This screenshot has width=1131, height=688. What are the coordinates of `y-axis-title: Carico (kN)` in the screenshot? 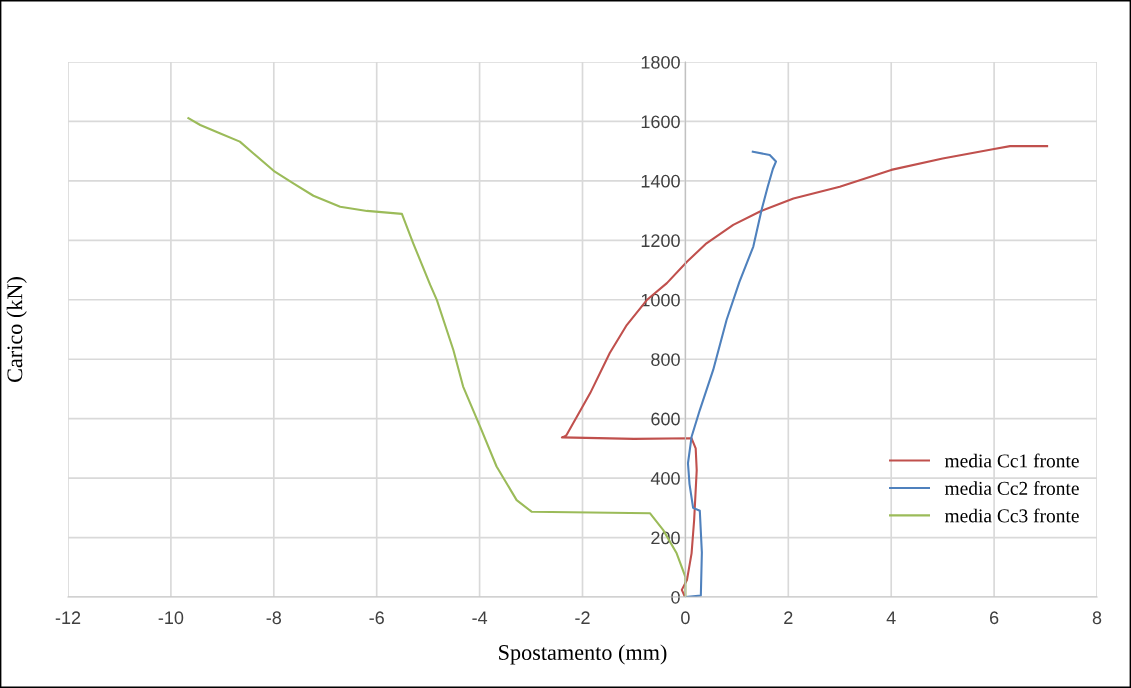 It's located at (16, 329).